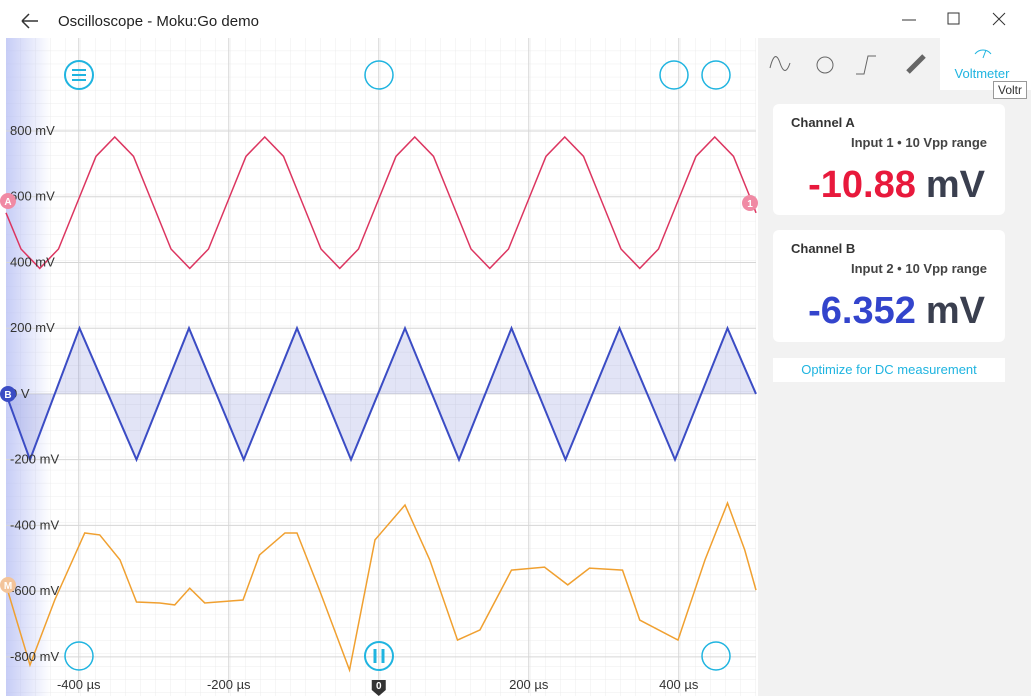 The width and height of the screenshot is (1031, 696). I want to click on area, so click(381, 394).